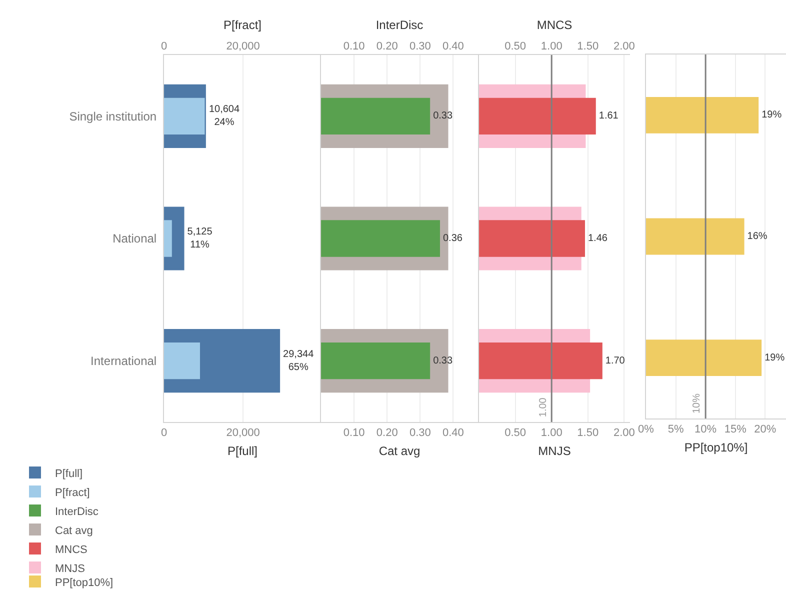 The height and width of the screenshot is (596, 786). I want to click on y-tick-label: International, so click(123, 361).